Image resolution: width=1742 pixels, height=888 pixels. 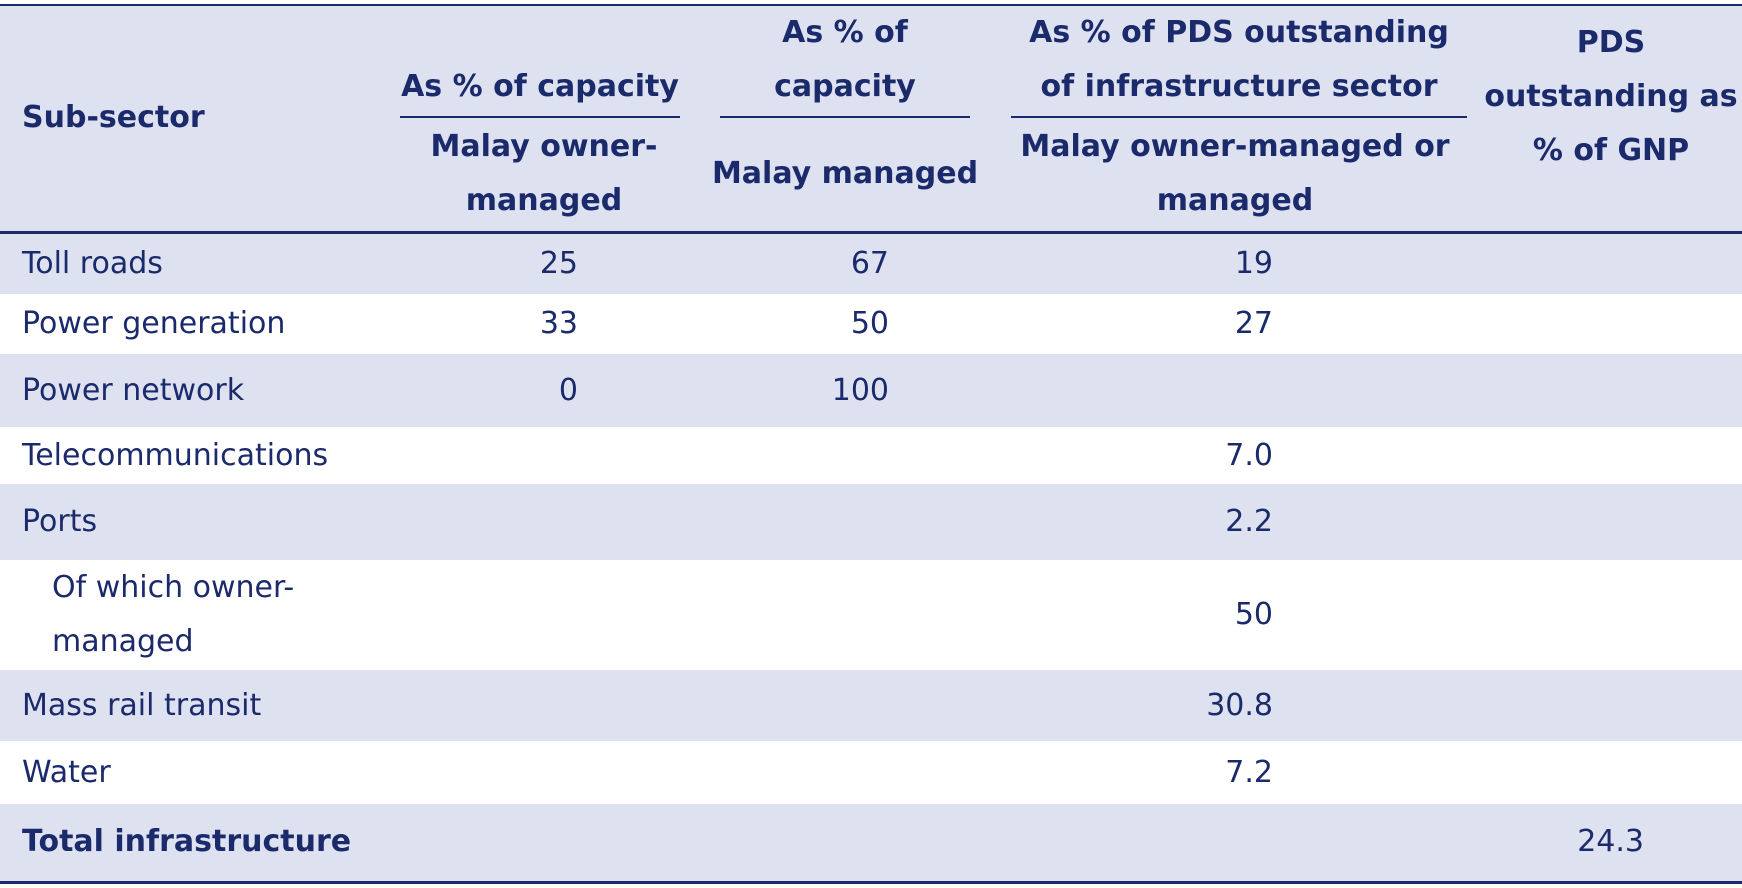 What do you see at coordinates (568, 390) in the screenshot?
I see `cell: 0` at bounding box center [568, 390].